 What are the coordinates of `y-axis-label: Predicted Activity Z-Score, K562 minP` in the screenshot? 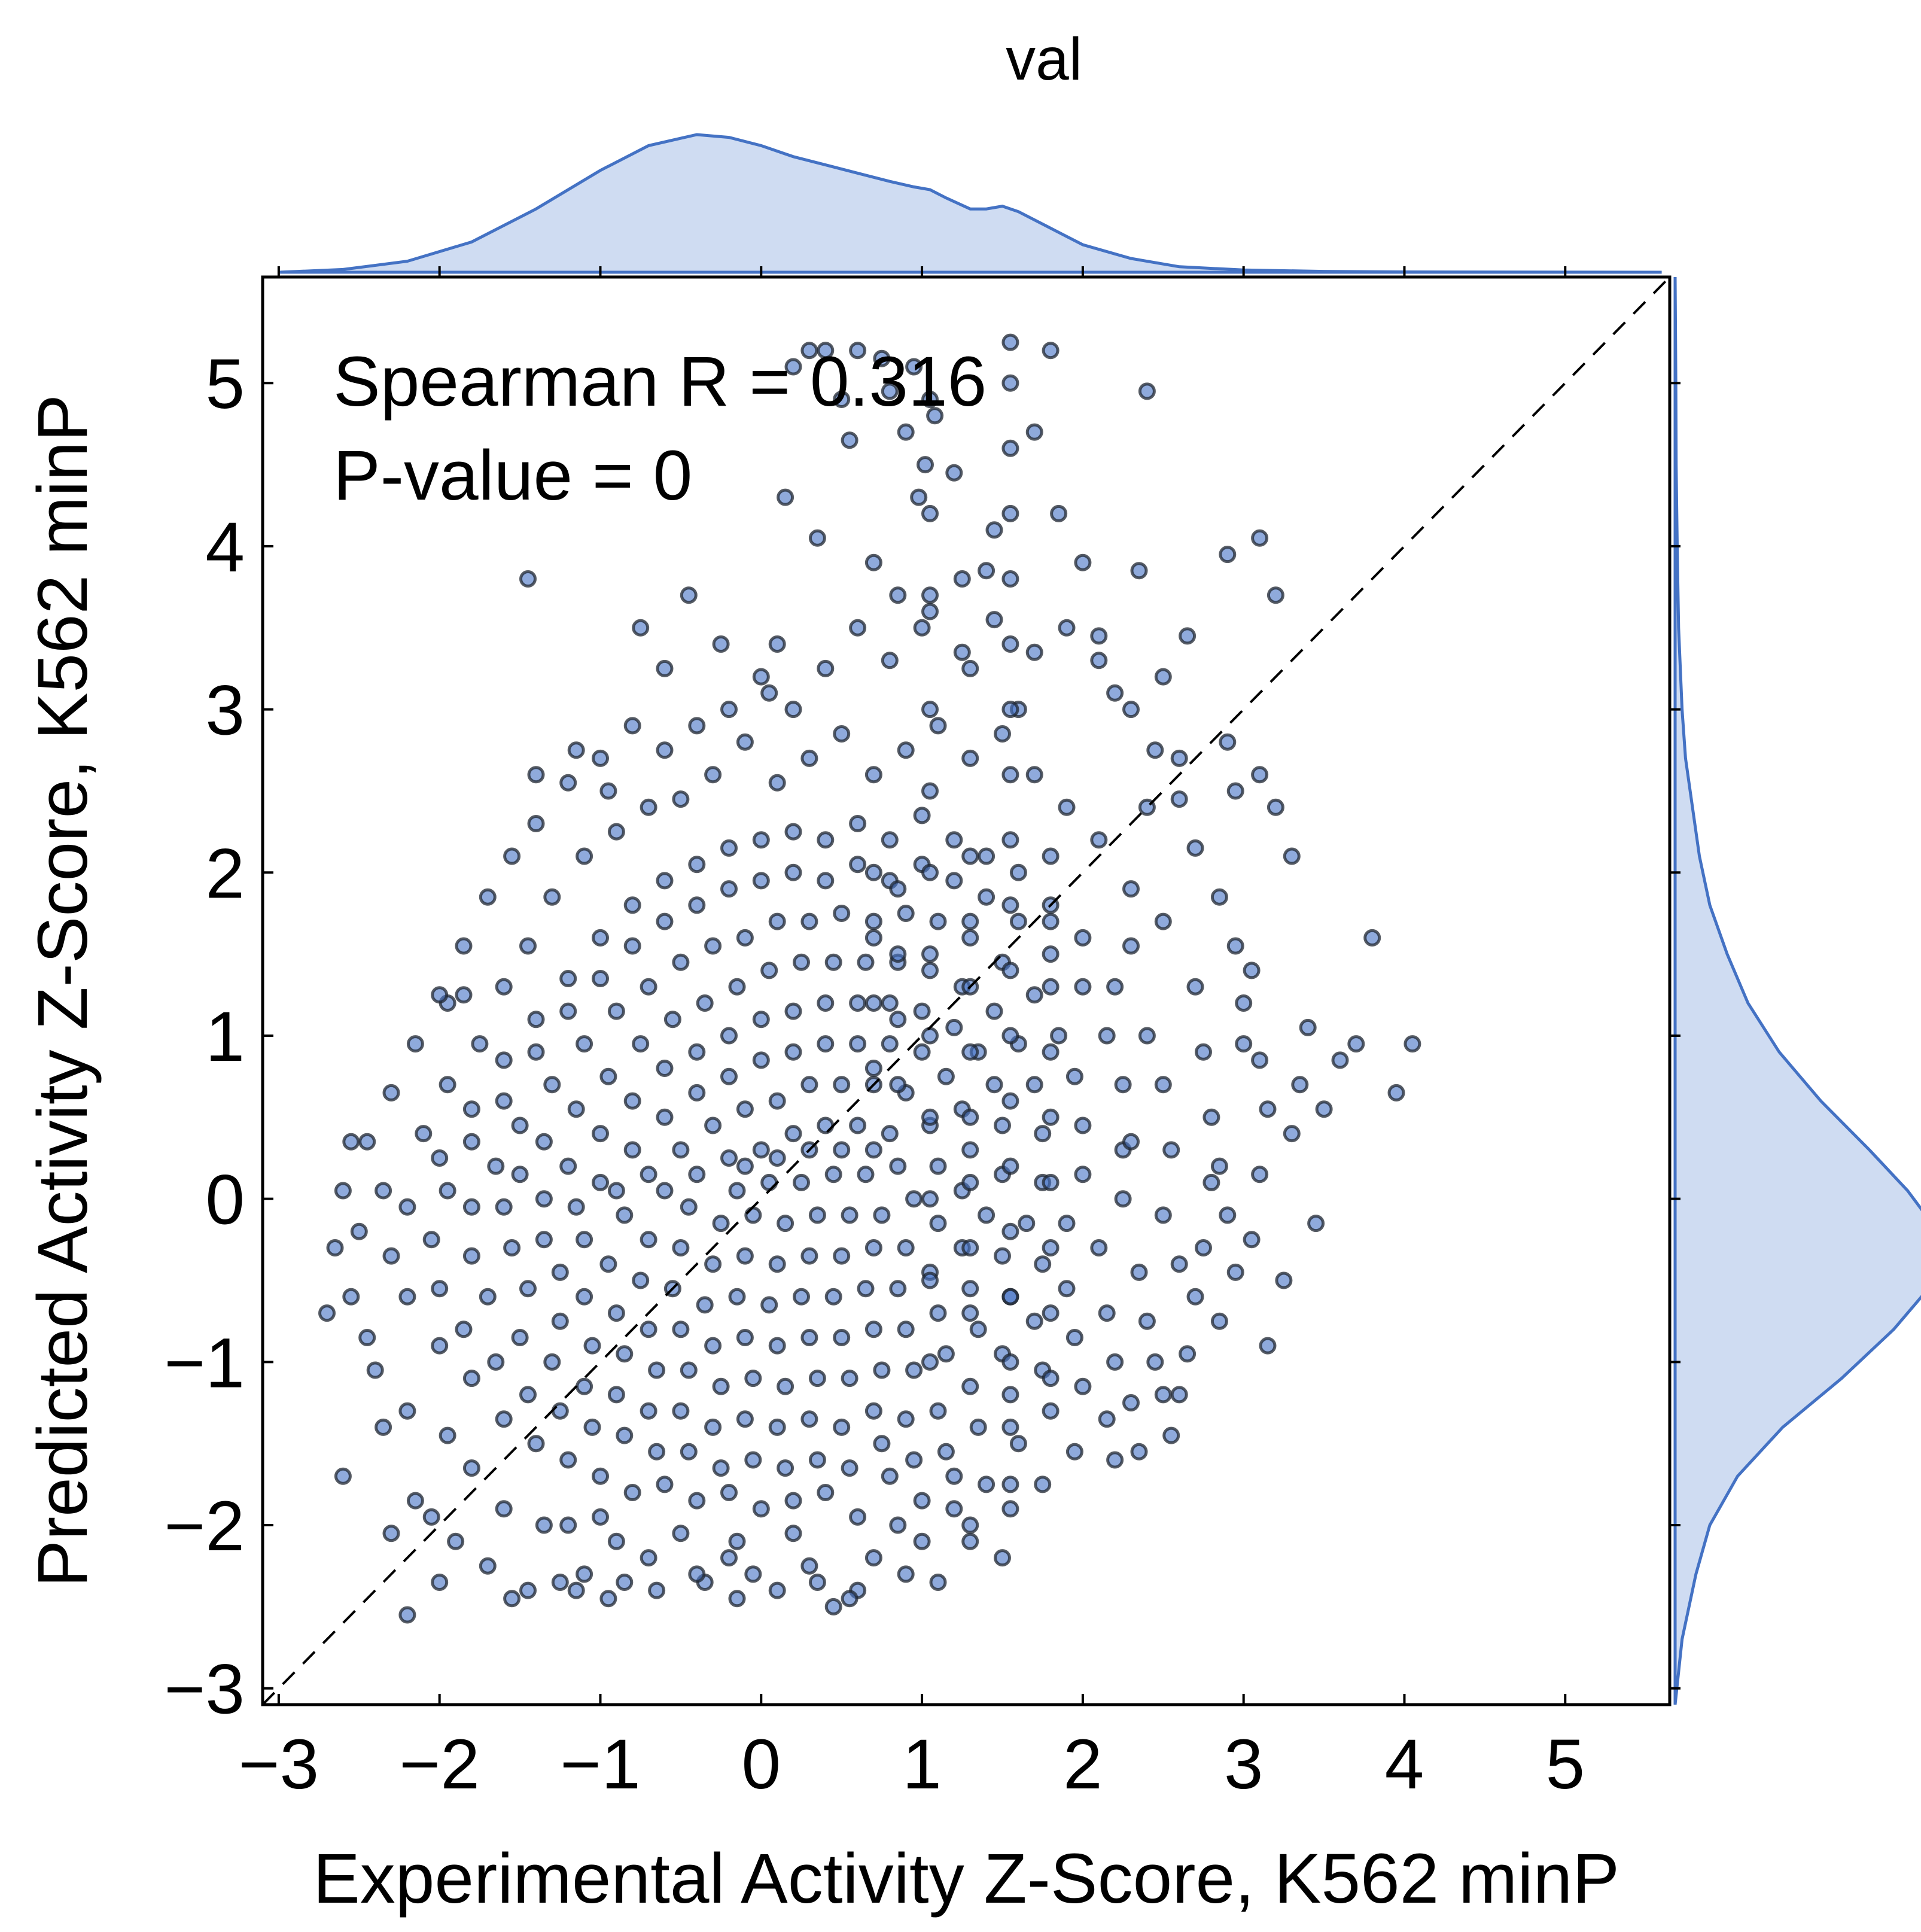 It's located at (63, 990).